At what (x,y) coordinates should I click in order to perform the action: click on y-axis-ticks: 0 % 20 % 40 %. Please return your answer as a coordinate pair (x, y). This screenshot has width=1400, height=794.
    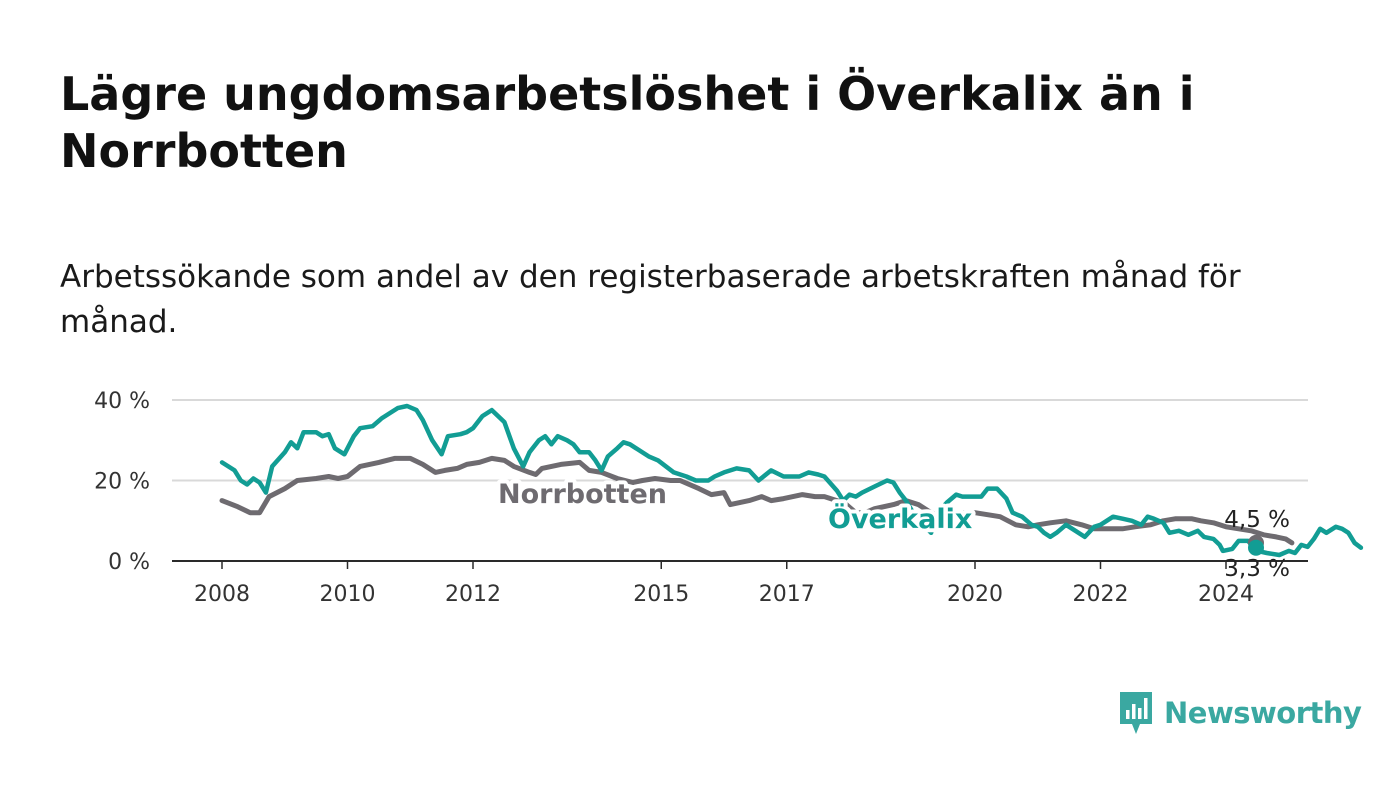
    Looking at the image, I should click on (122, 482).